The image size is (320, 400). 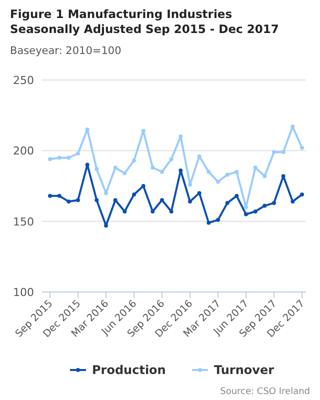 I want to click on y-tick-label: 150, so click(x=23, y=221).